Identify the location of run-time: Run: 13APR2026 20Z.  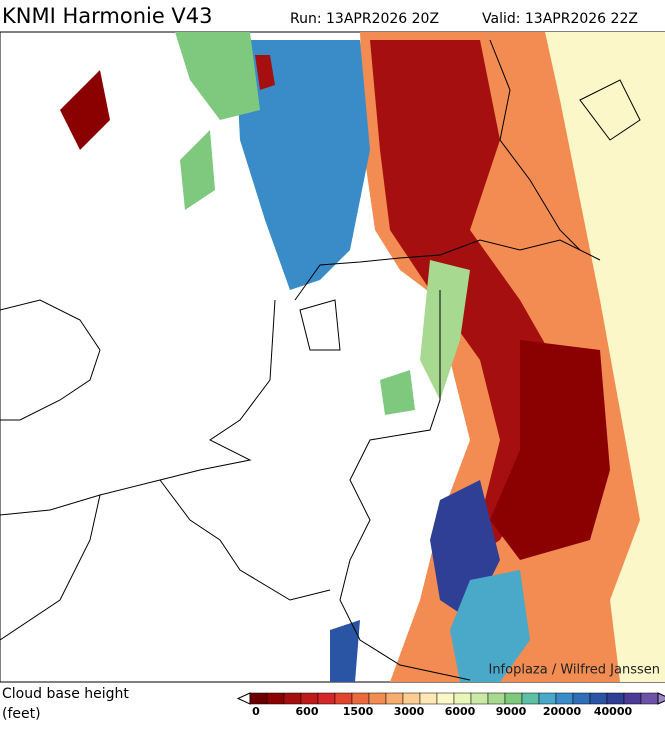
(364, 19).